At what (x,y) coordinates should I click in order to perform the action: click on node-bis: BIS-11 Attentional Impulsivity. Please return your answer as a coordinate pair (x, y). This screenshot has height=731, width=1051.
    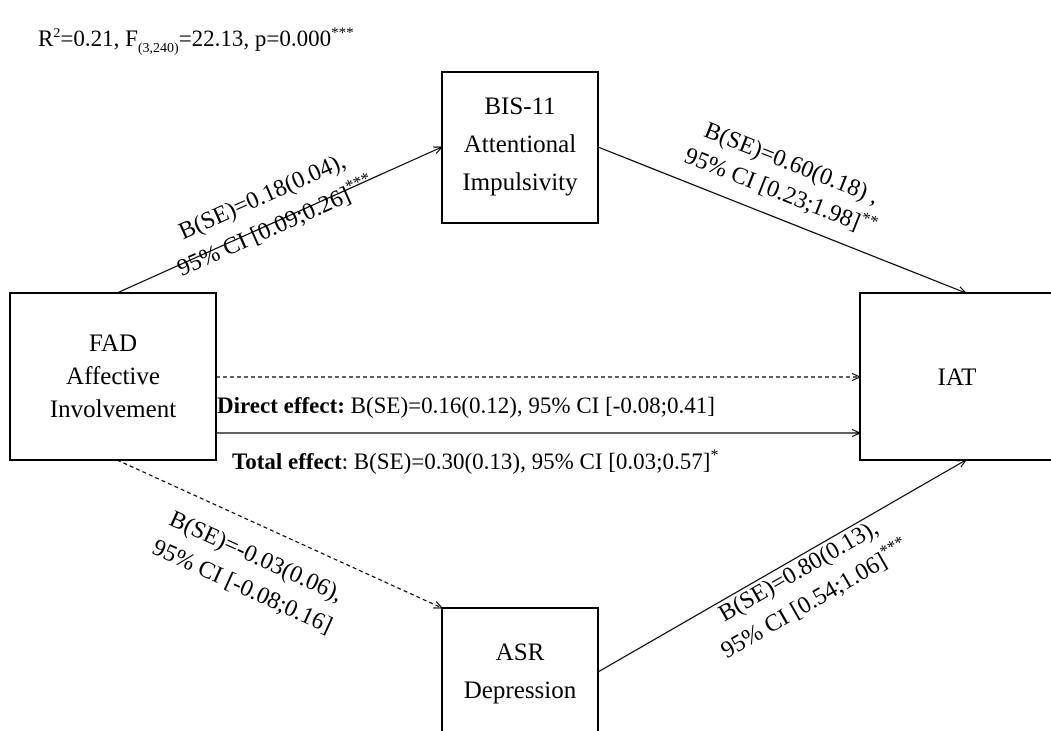
    Looking at the image, I should click on (520, 147).